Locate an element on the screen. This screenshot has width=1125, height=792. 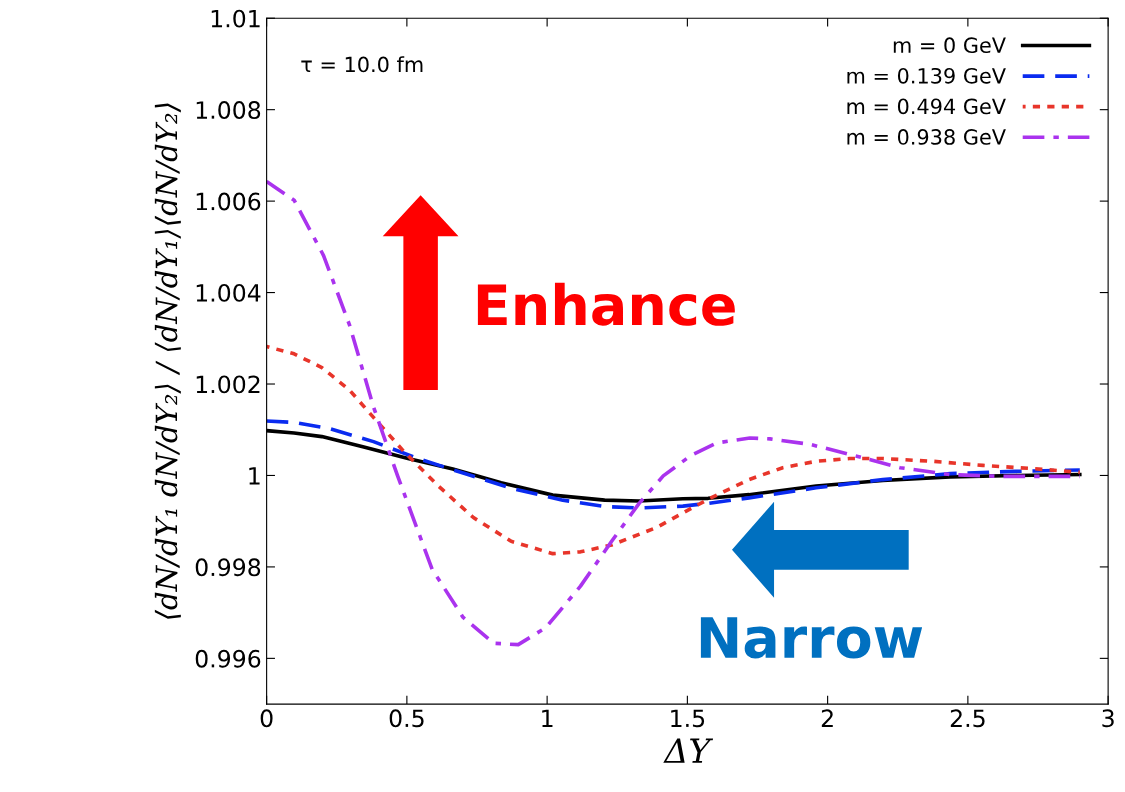
legend-label: m = 0.139 GeV is located at coordinates (926, 75).